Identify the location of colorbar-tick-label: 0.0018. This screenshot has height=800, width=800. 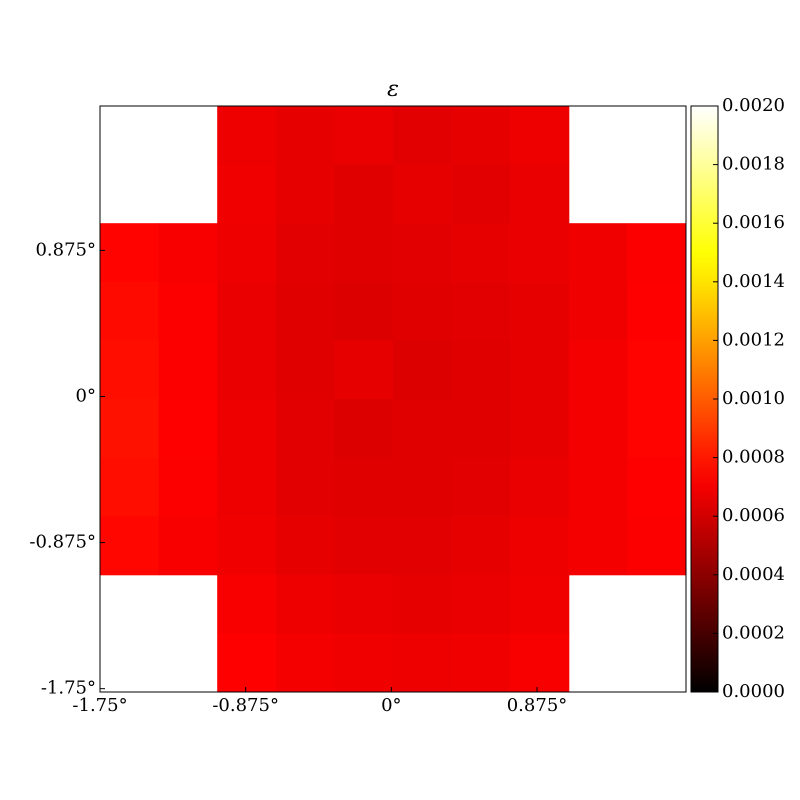
(753, 164).